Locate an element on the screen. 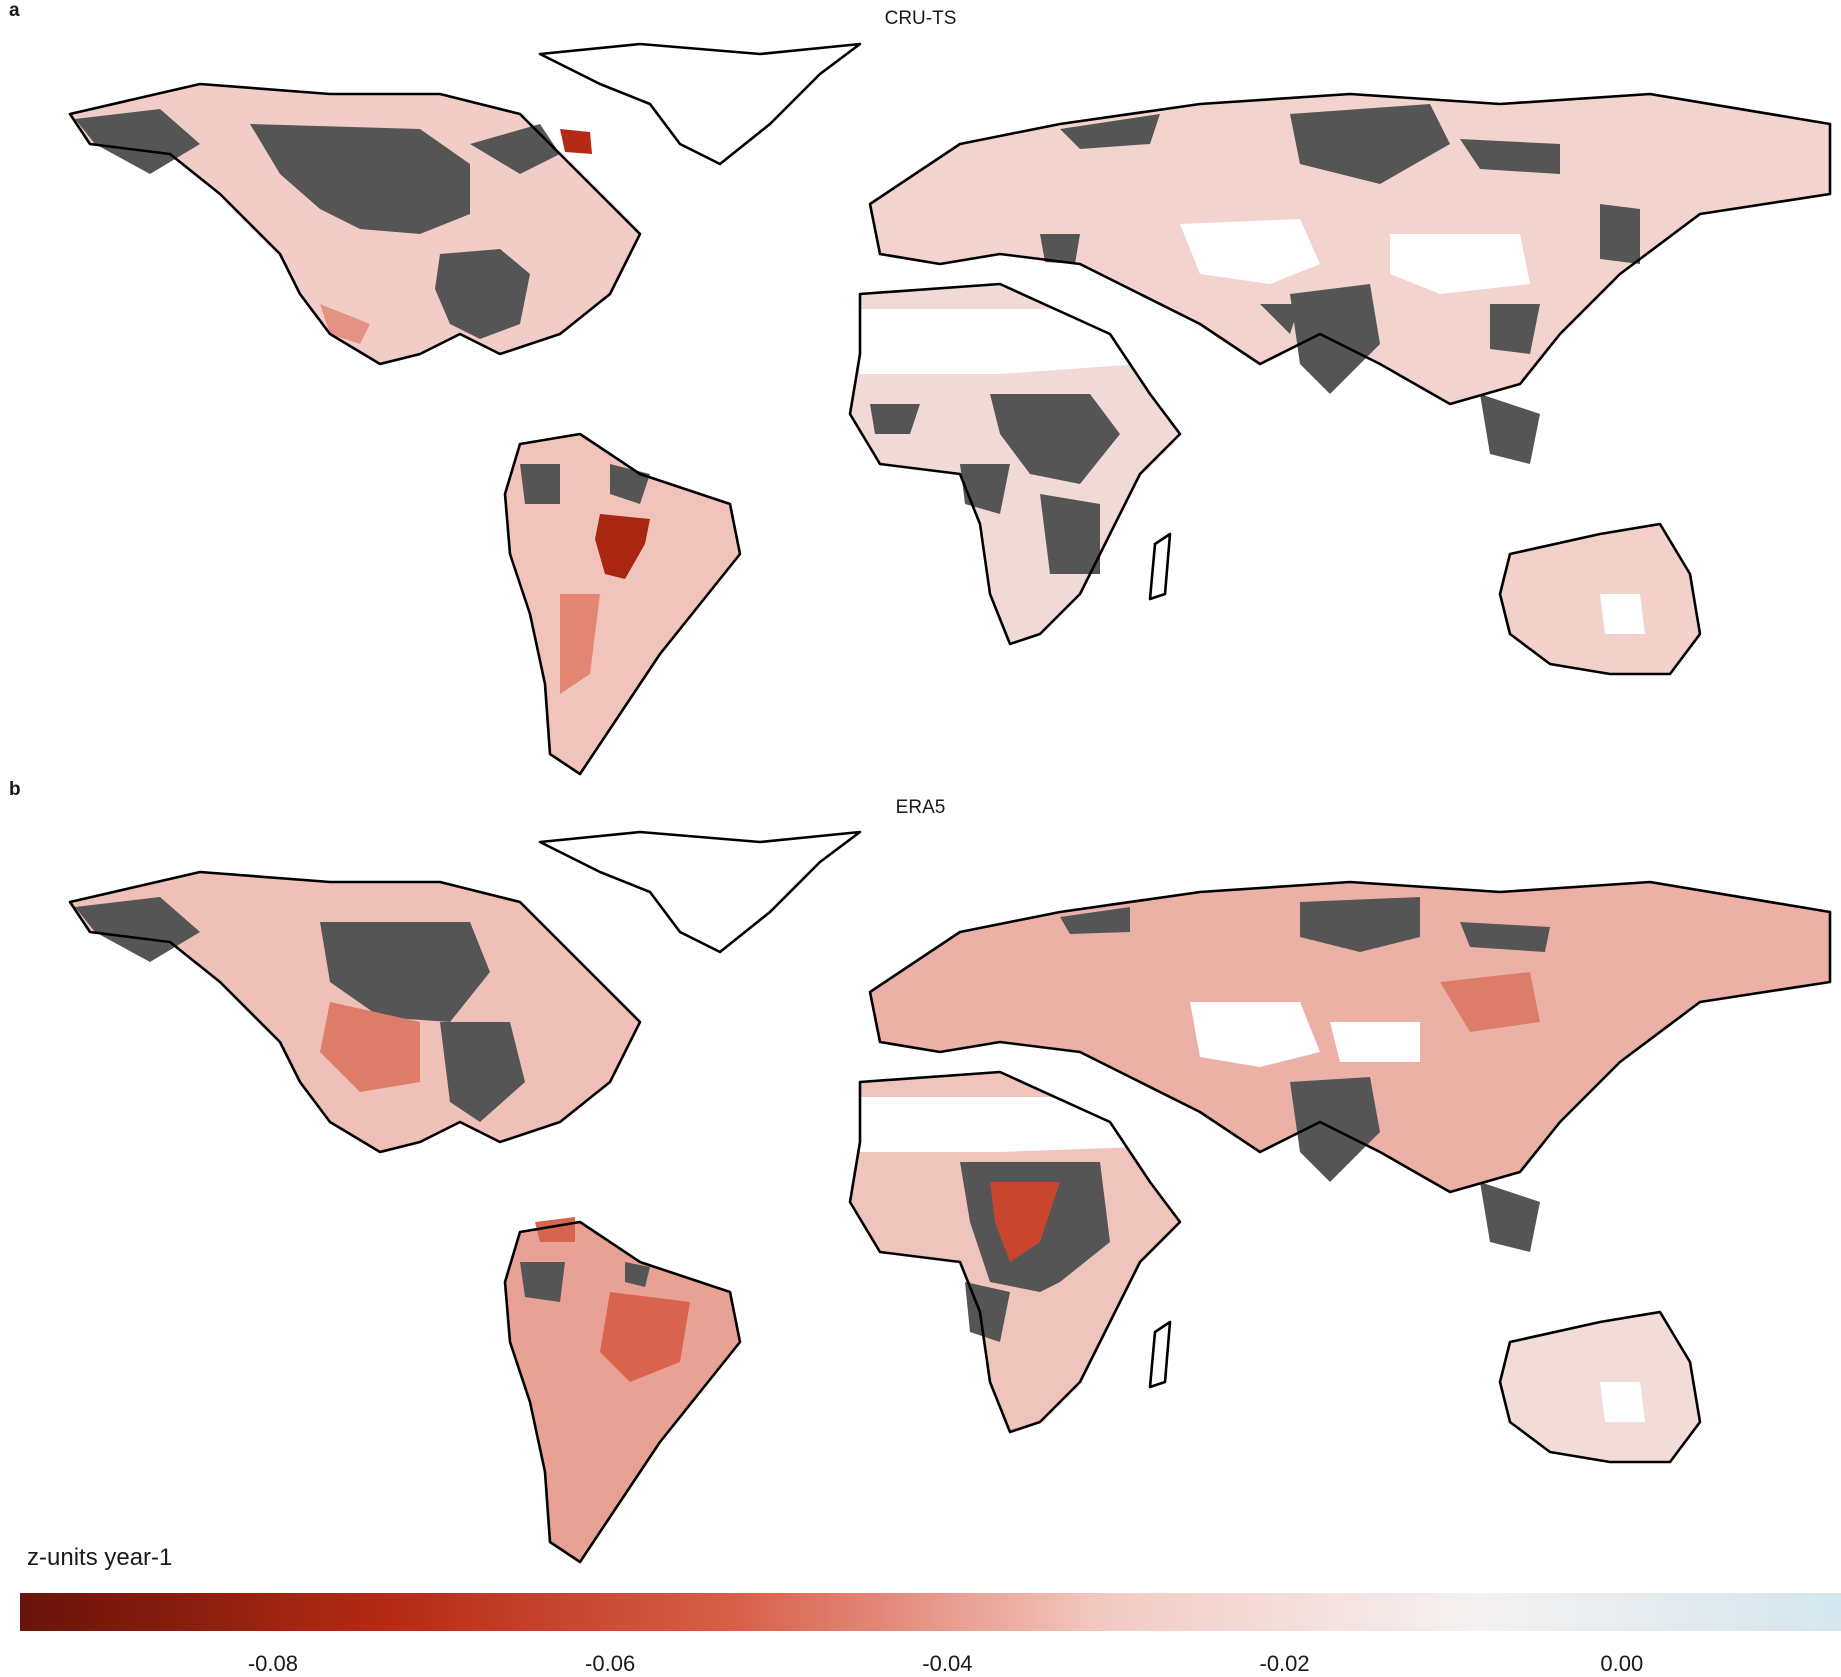  colorbar-tick-label: -0.08 is located at coordinates (272, 1663).